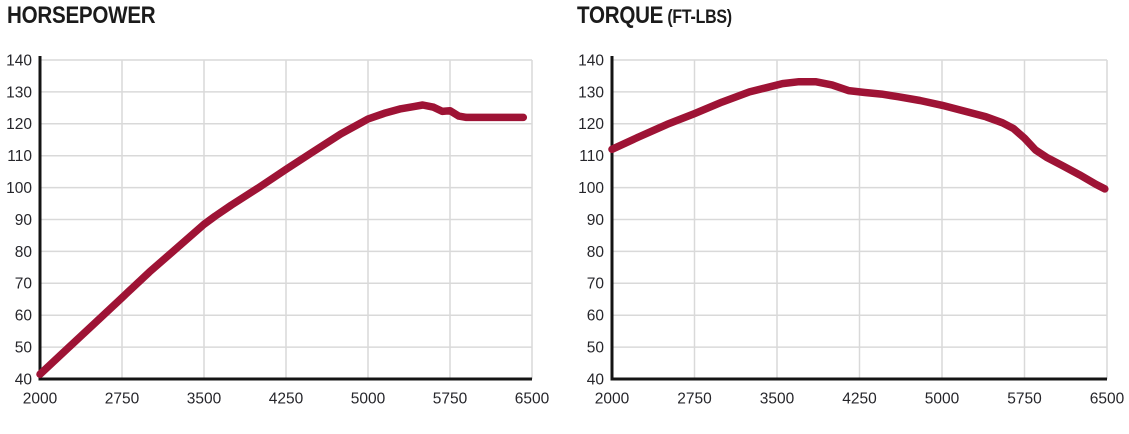  What do you see at coordinates (858, 135) in the screenshot?
I see `torque-curve` at bounding box center [858, 135].